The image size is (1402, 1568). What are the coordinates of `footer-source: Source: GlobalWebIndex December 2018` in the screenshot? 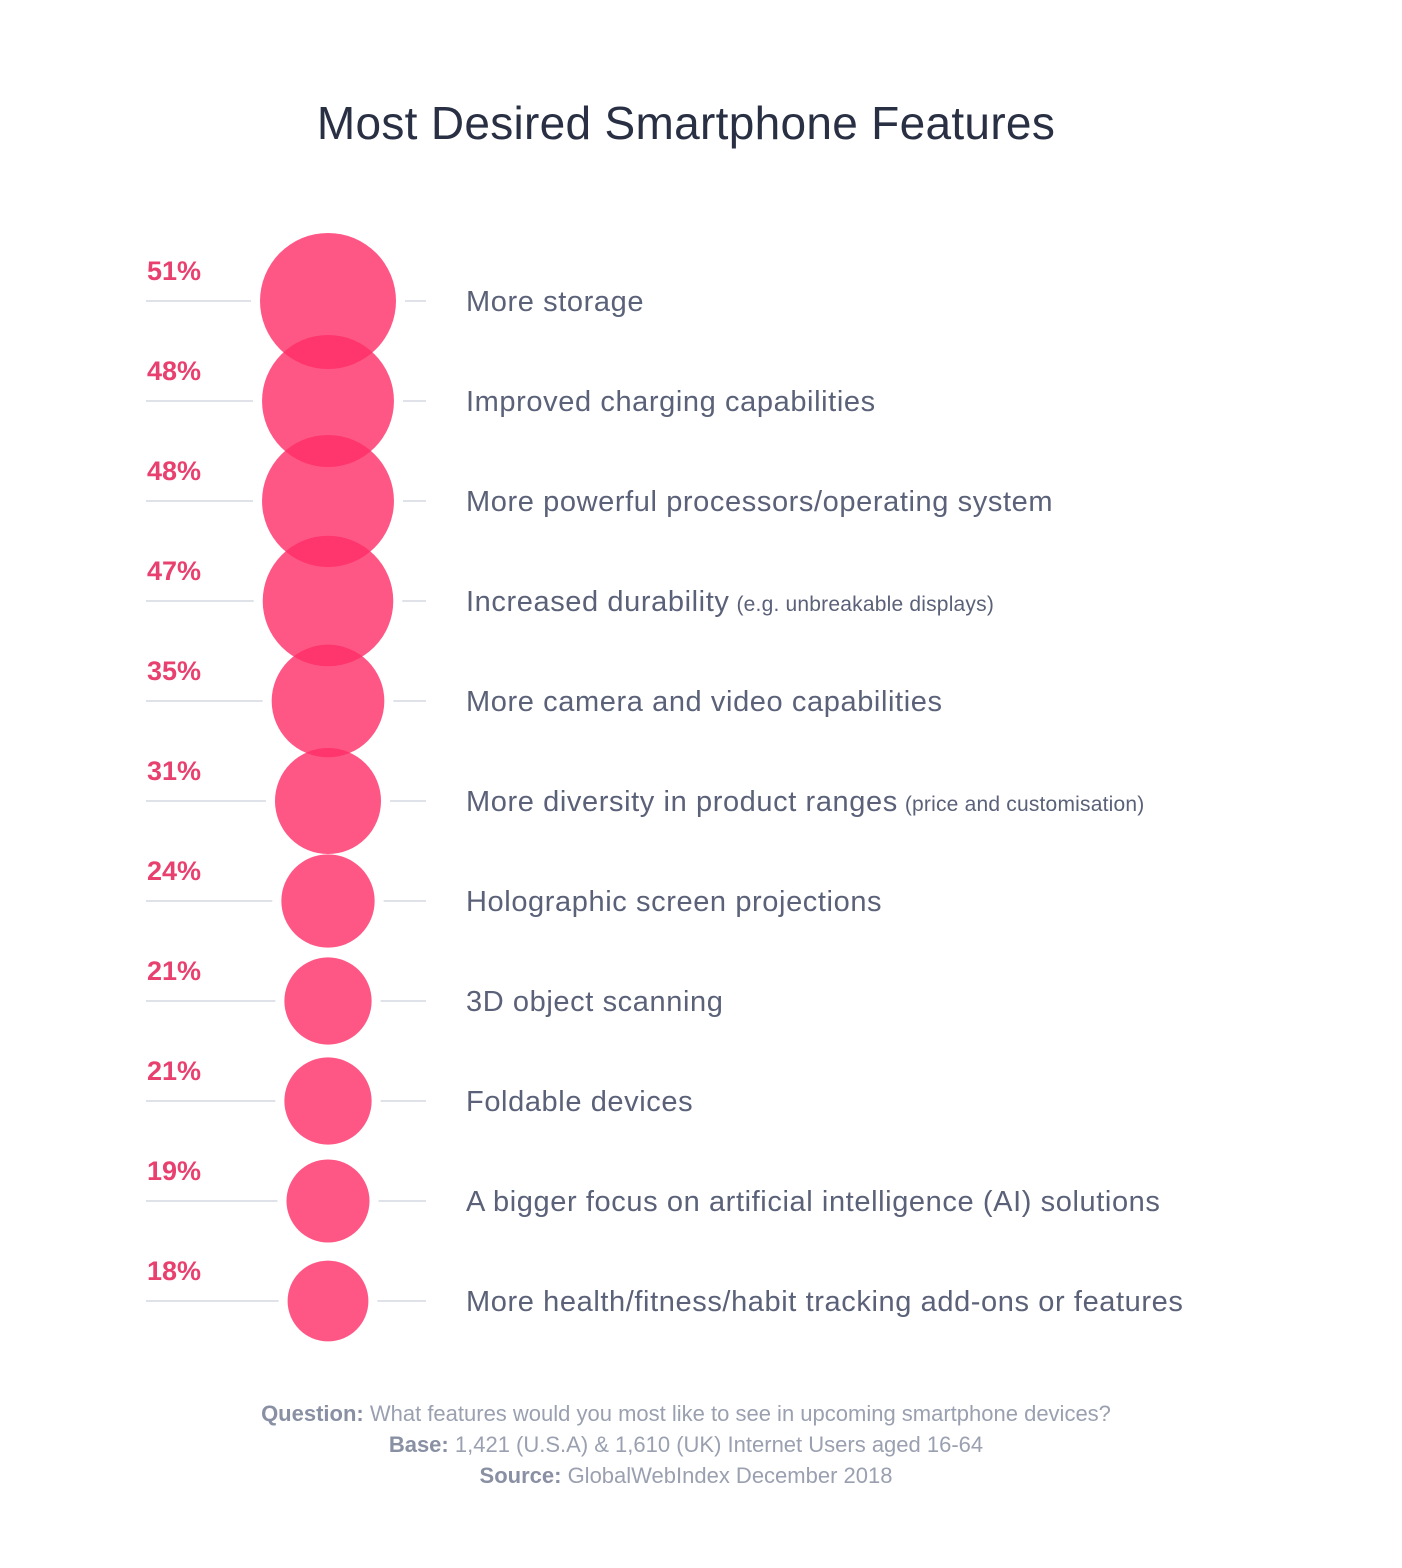 It's located at (686, 1475).